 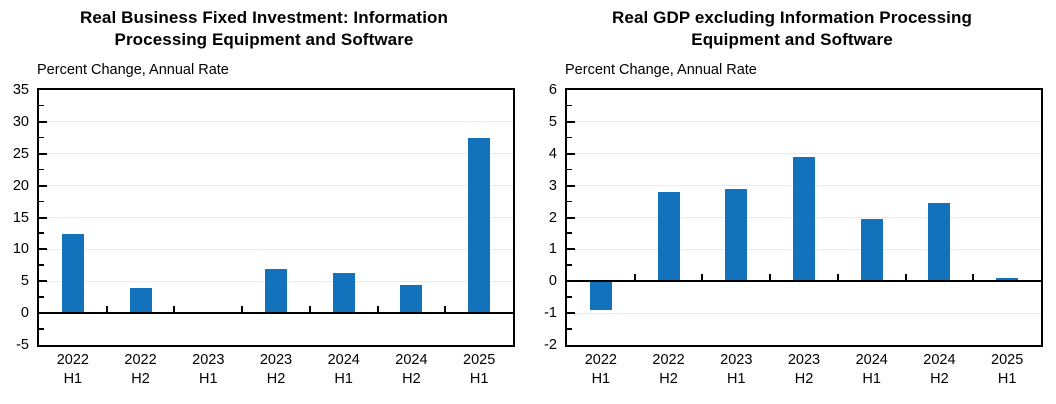 What do you see at coordinates (24, 281) in the screenshot?
I see `y-axis-tick-label: 5` at bounding box center [24, 281].